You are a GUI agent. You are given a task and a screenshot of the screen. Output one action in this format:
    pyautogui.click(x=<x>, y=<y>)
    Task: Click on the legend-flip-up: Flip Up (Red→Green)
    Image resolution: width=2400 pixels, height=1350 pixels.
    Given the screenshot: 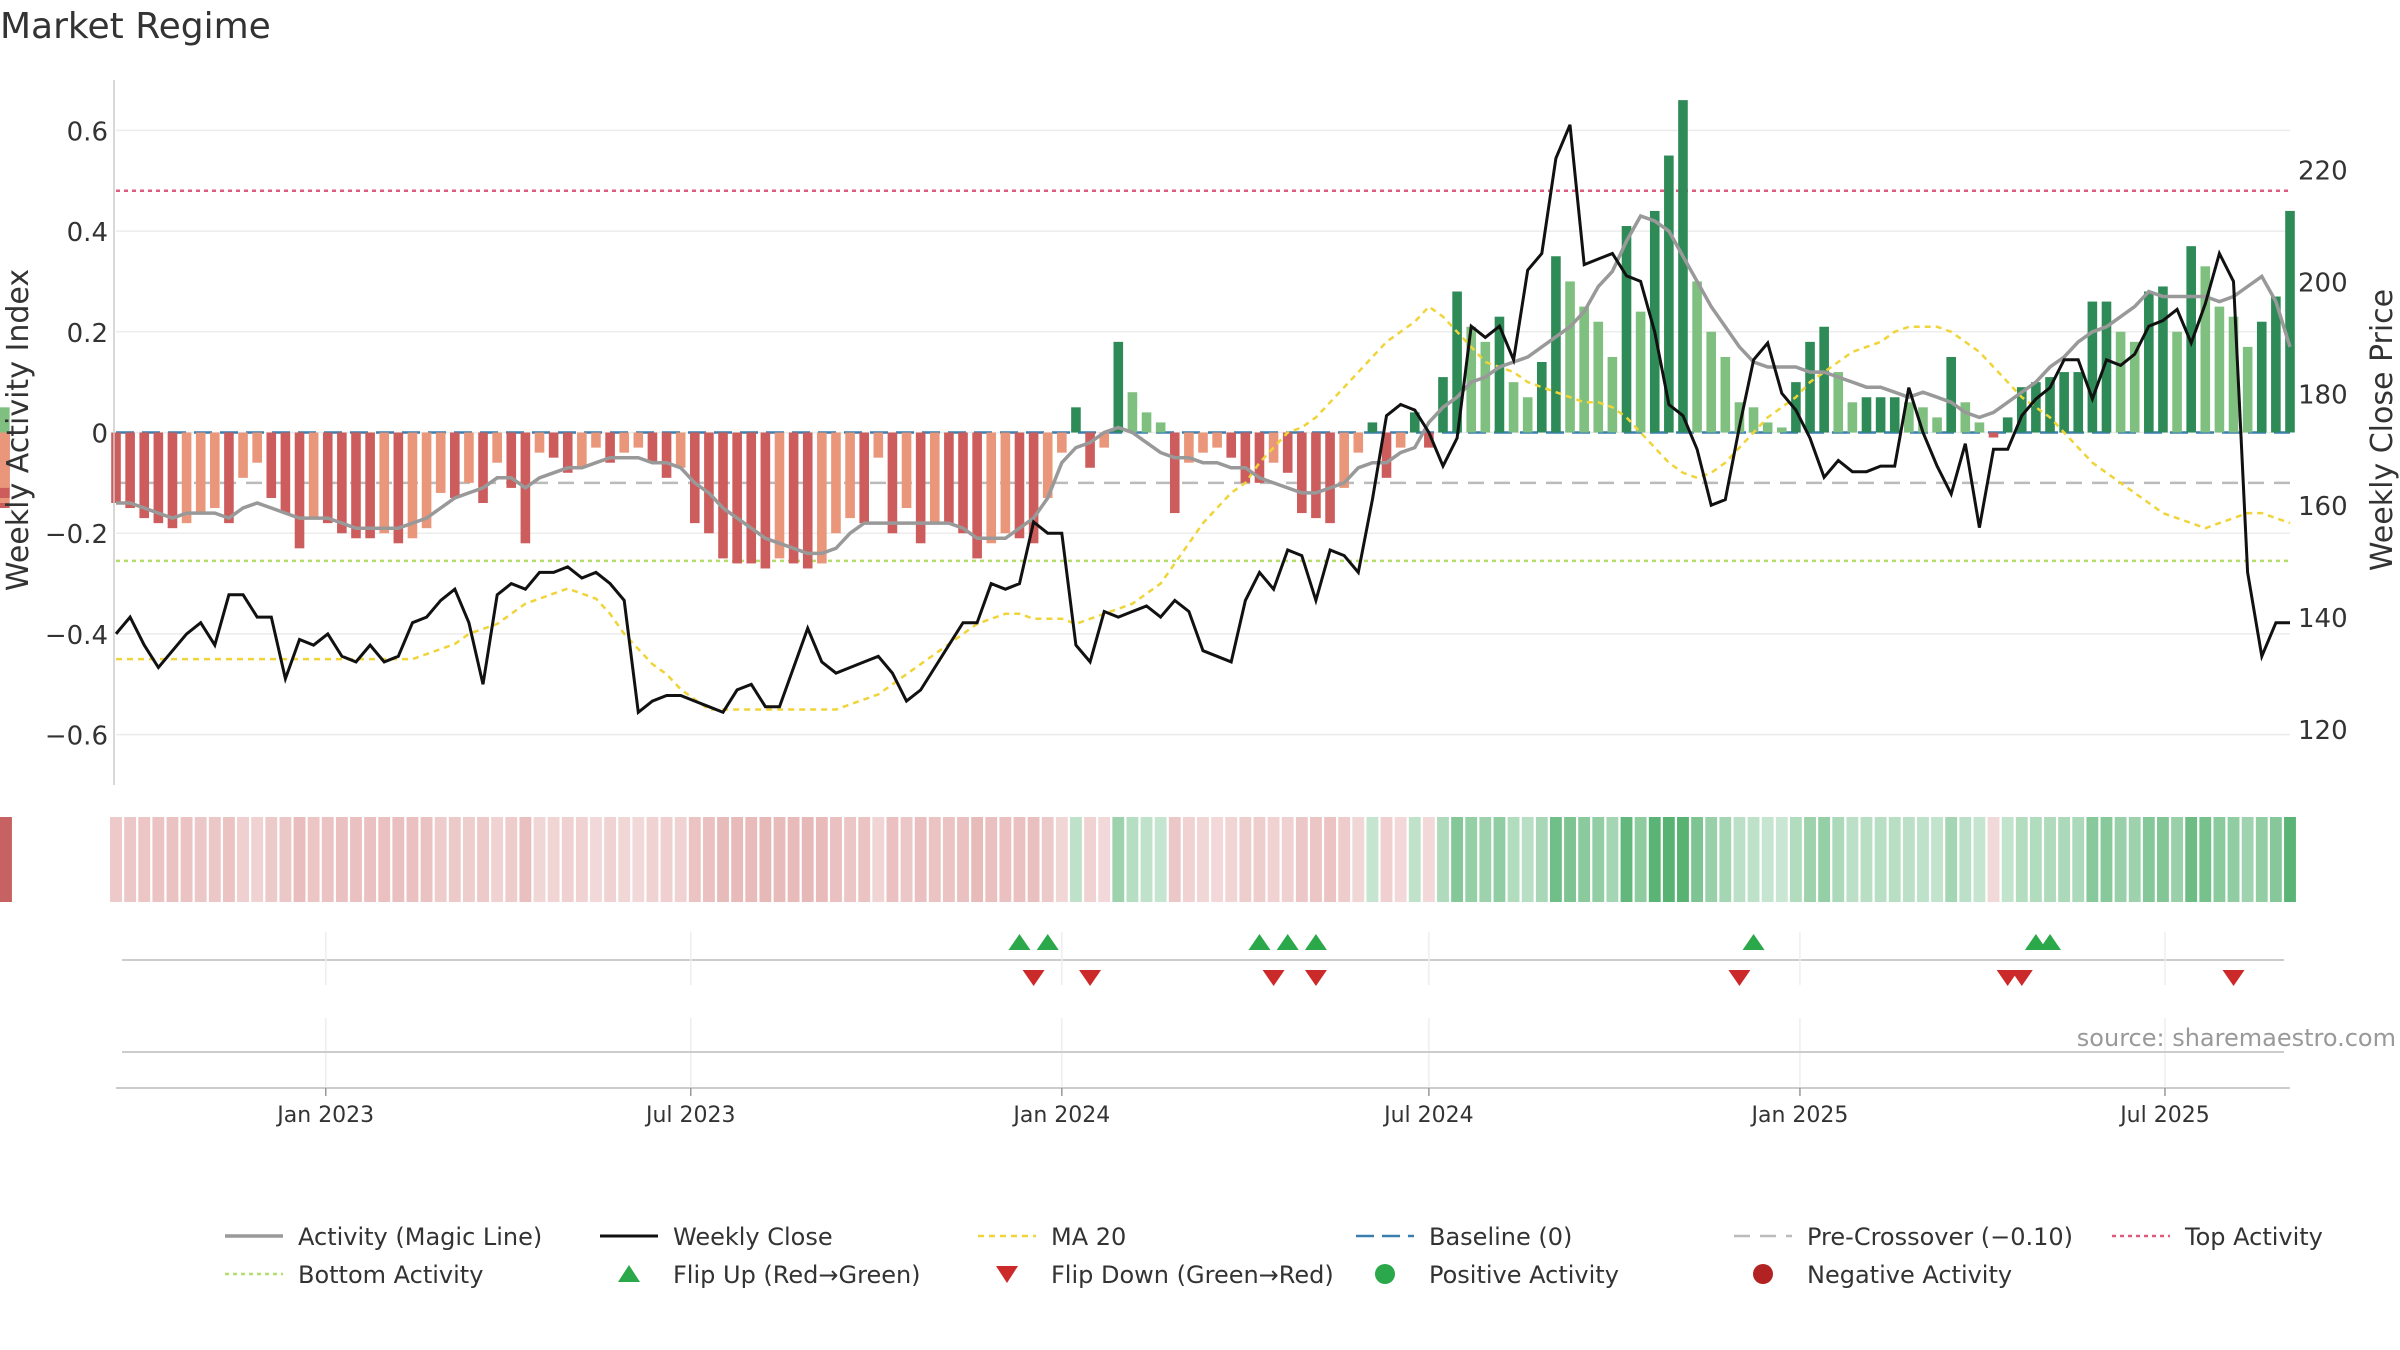 What is the action you would take?
    pyautogui.click(x=769, y=1275)
    